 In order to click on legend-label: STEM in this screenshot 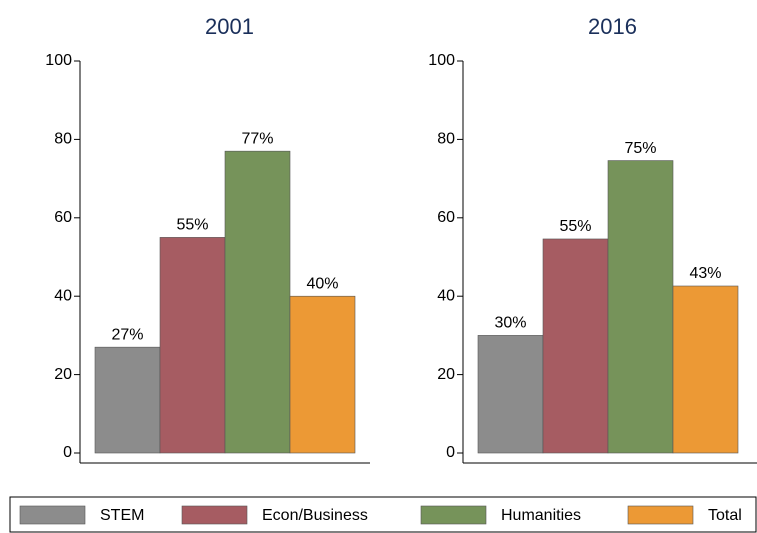, I will do `click(122, 515)`.